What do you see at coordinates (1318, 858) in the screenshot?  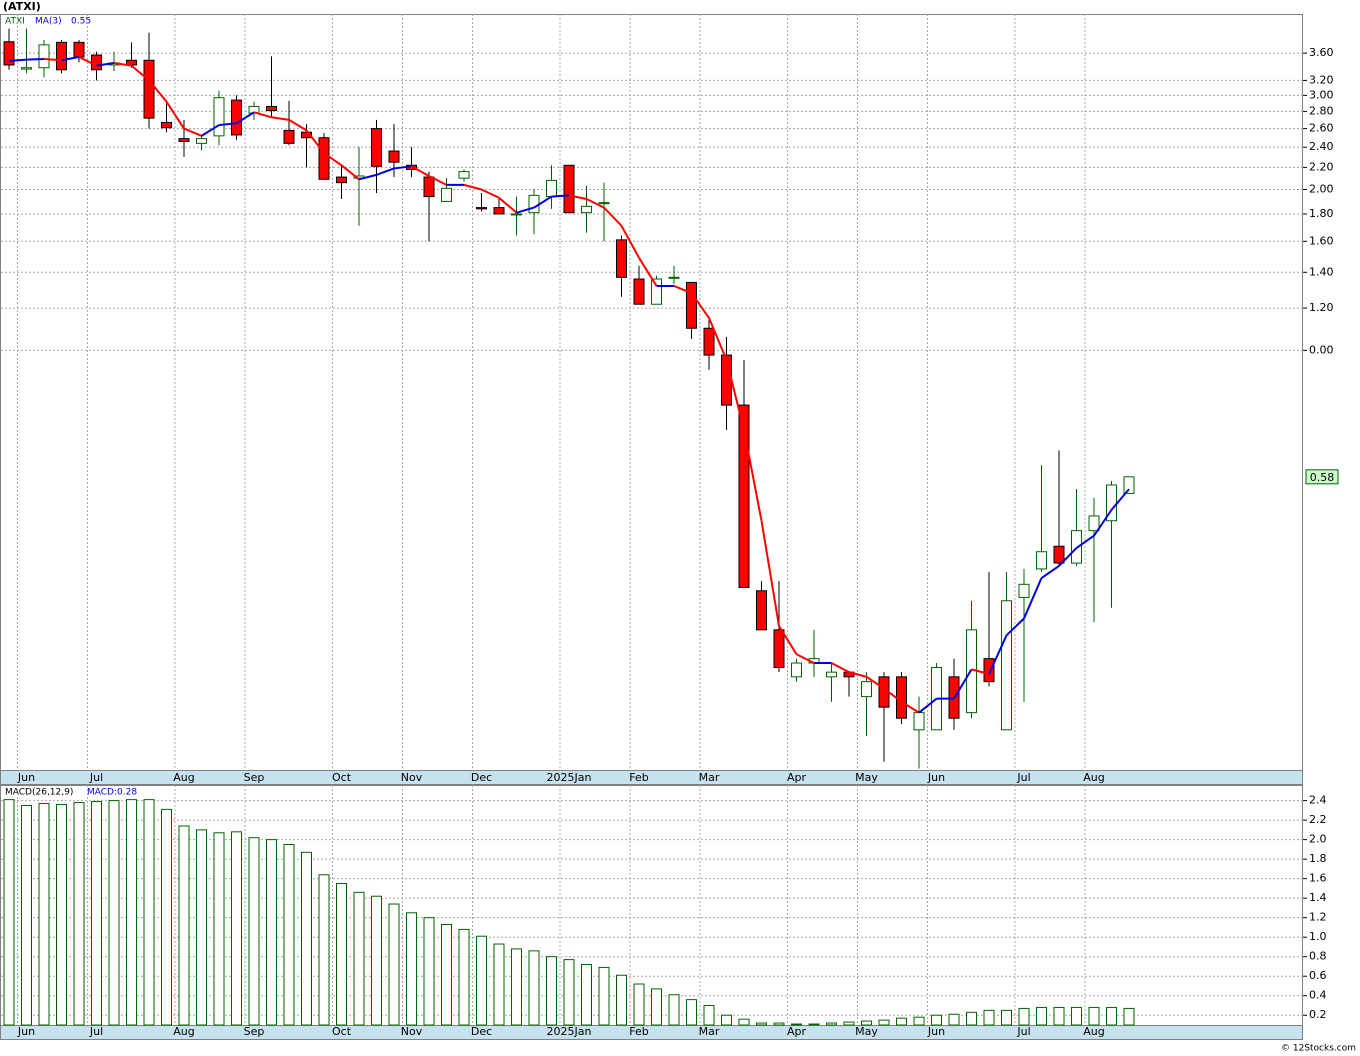 I see `y-tick-label: 1.8` at bounding box center [1318, 858].